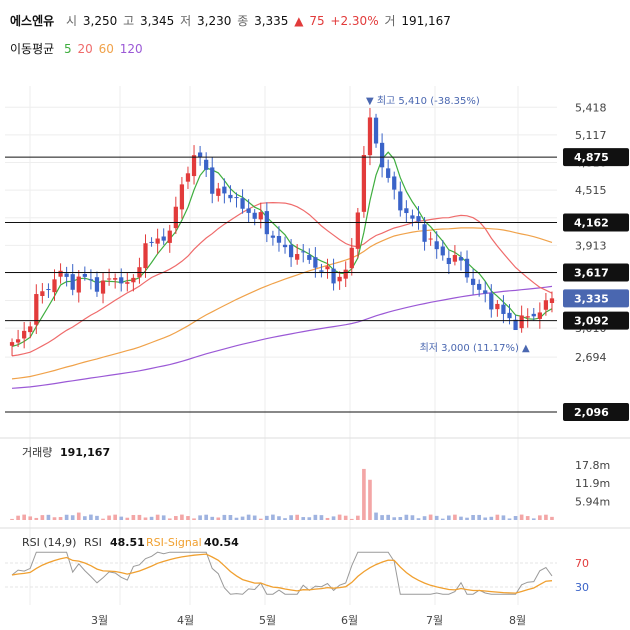 Image resolution: width=630 pixels, height=630 pixels. I want to click on stock-name: 에스엔유, so click(32, 21).